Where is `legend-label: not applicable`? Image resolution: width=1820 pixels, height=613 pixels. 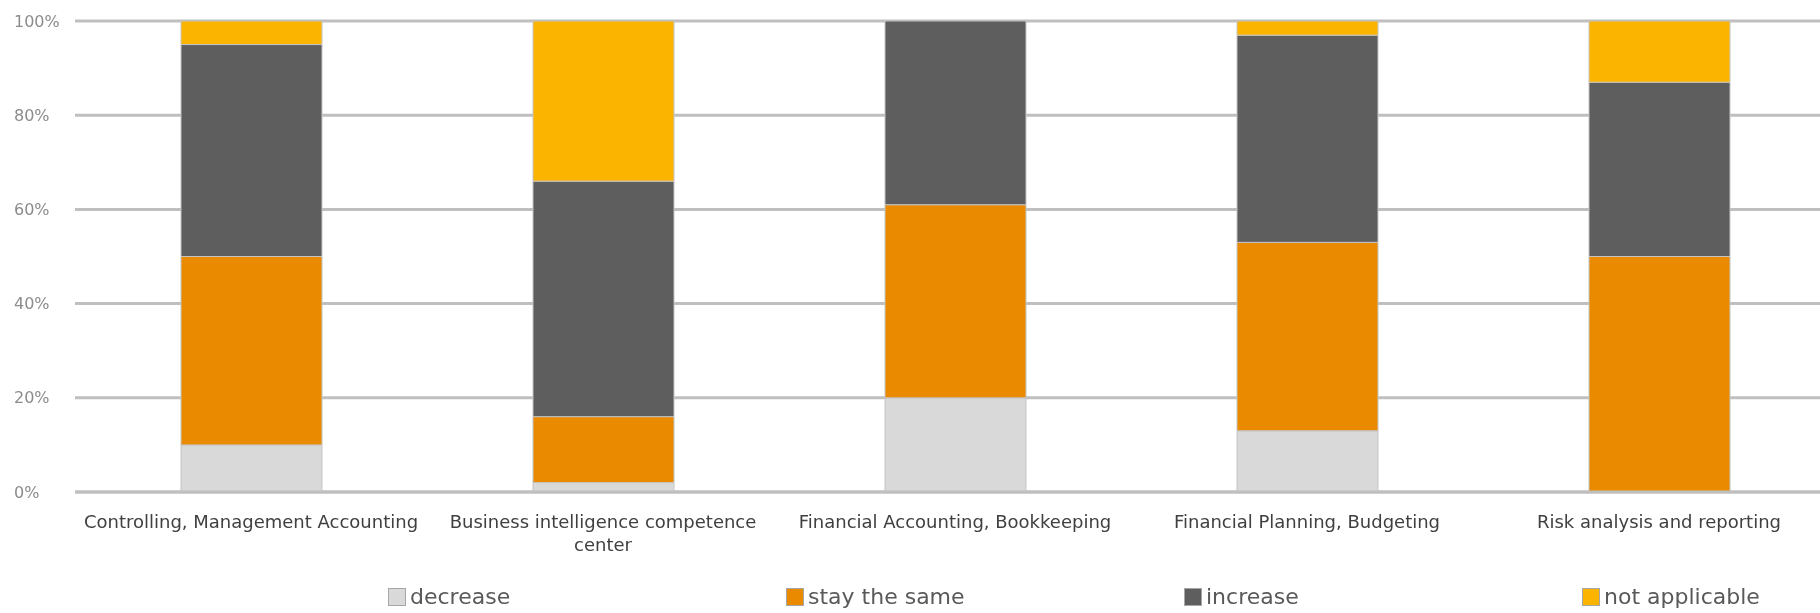 legend-label: not applicable is located at coordinates (1682, 597).